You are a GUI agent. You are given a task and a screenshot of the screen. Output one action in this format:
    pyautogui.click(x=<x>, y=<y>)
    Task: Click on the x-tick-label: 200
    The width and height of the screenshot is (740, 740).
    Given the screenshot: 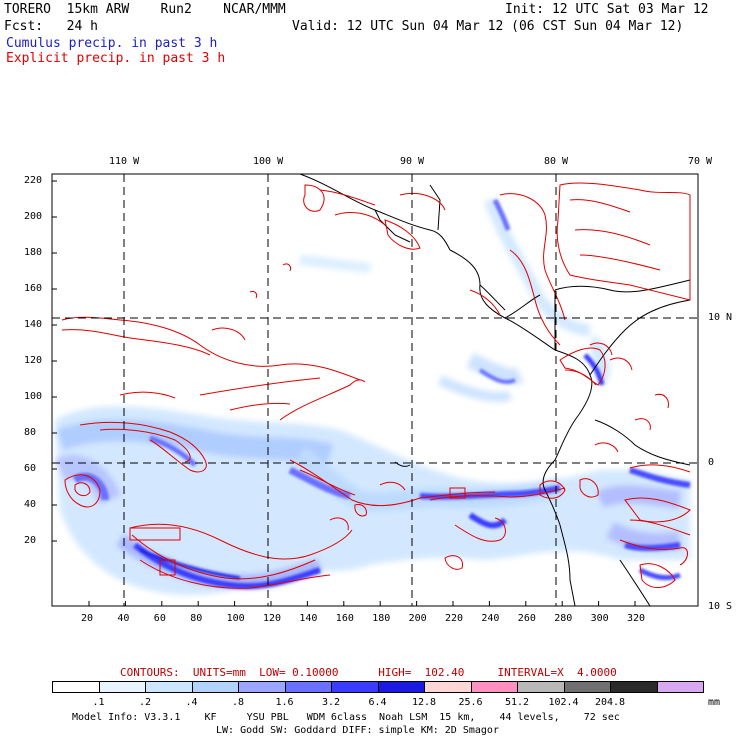 What is the action you would take?
    pyautogui.click(x=417, y=618)
    